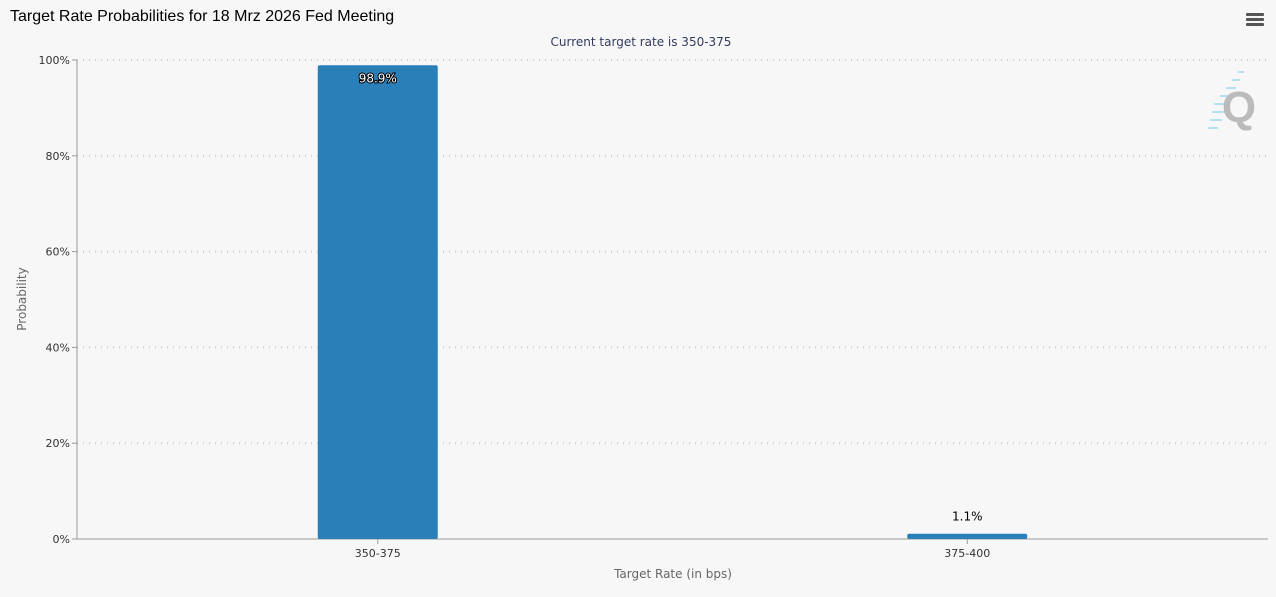  What do you see at coordinates (58, 156) in the screenshot?
I see `y-tick-label: 80%` at bounding box center [58, 156].